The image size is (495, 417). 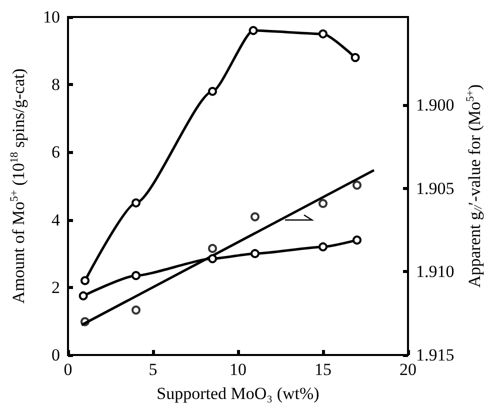 What do you see at coordinates (474, 186) in the screenshot?
I see `y2-axis-title: Apparent g//′-value for (Mo5+)` at bounding box center [474, 186].